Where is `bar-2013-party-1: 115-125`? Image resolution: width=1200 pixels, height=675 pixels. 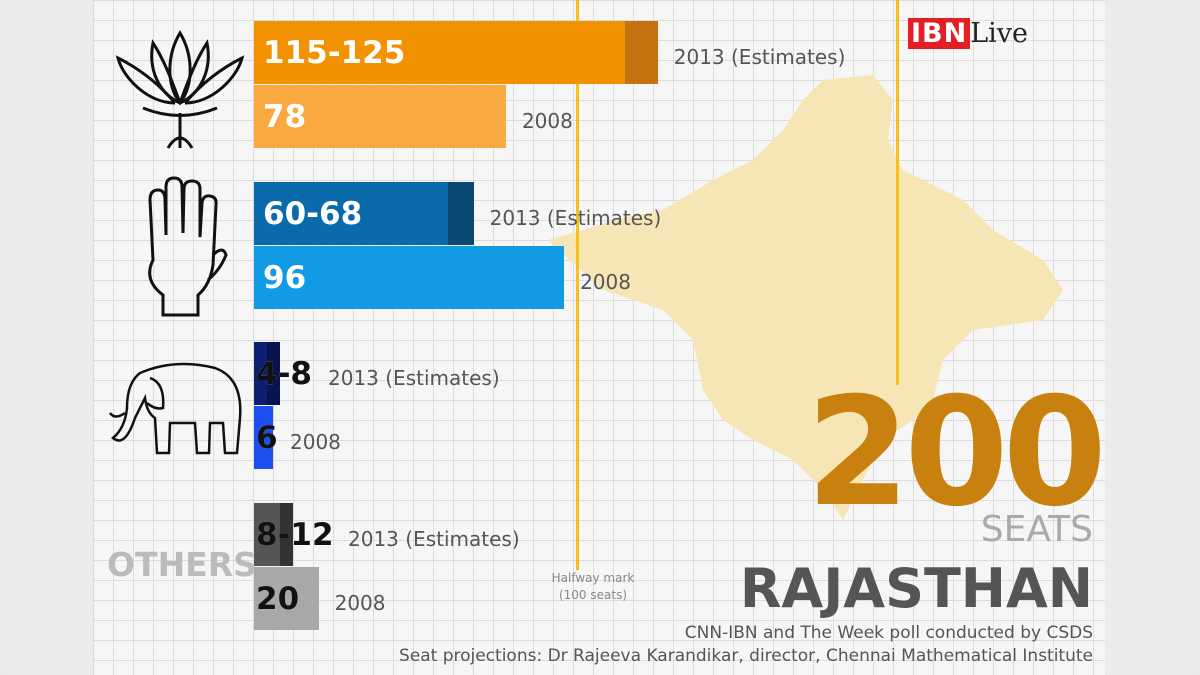
bar-2013-party-1: 115-125 is located at coordinates (456, 52).